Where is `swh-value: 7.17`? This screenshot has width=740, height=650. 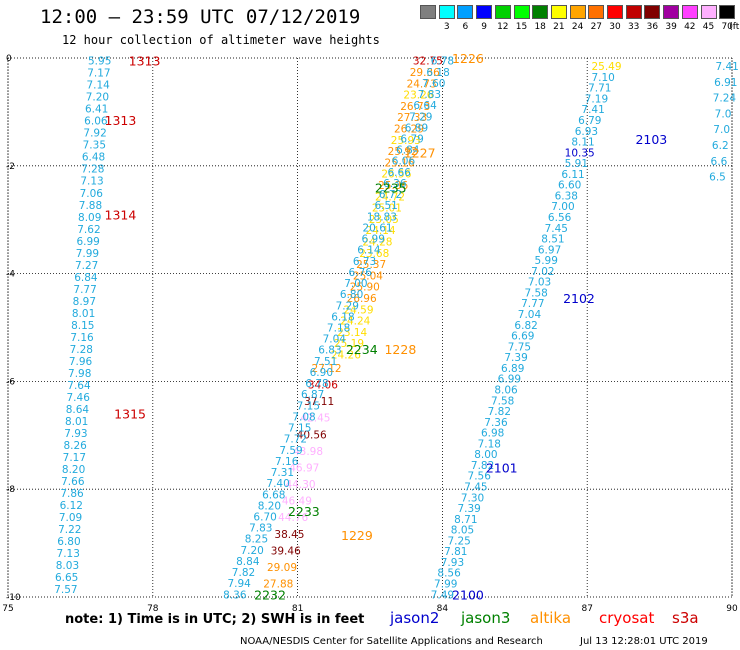 swh-value: 7.17 is located at coordinates (98, 74).